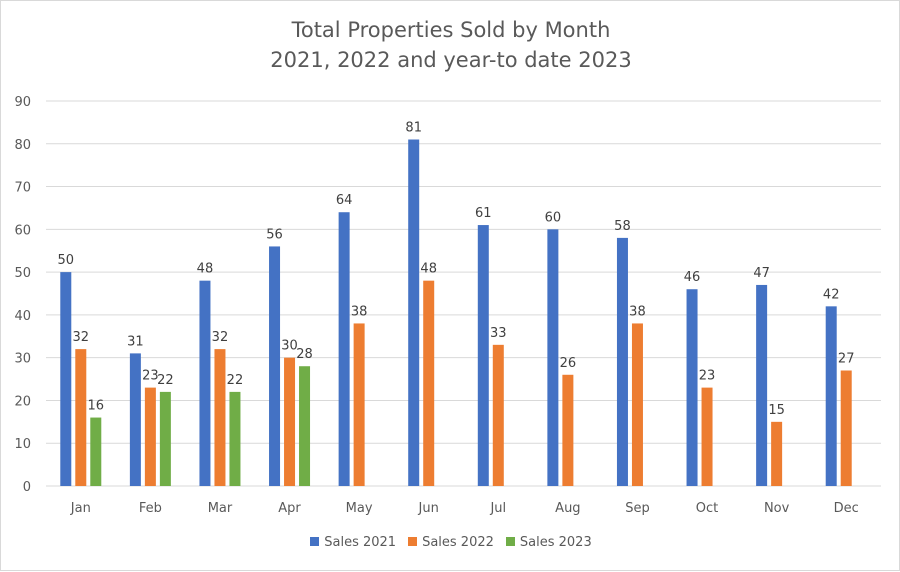 This screenshot has height=572, width=900. Describe the element at coordinates (831, 294) in the screenshot. I see `data-label: 42` at that location.